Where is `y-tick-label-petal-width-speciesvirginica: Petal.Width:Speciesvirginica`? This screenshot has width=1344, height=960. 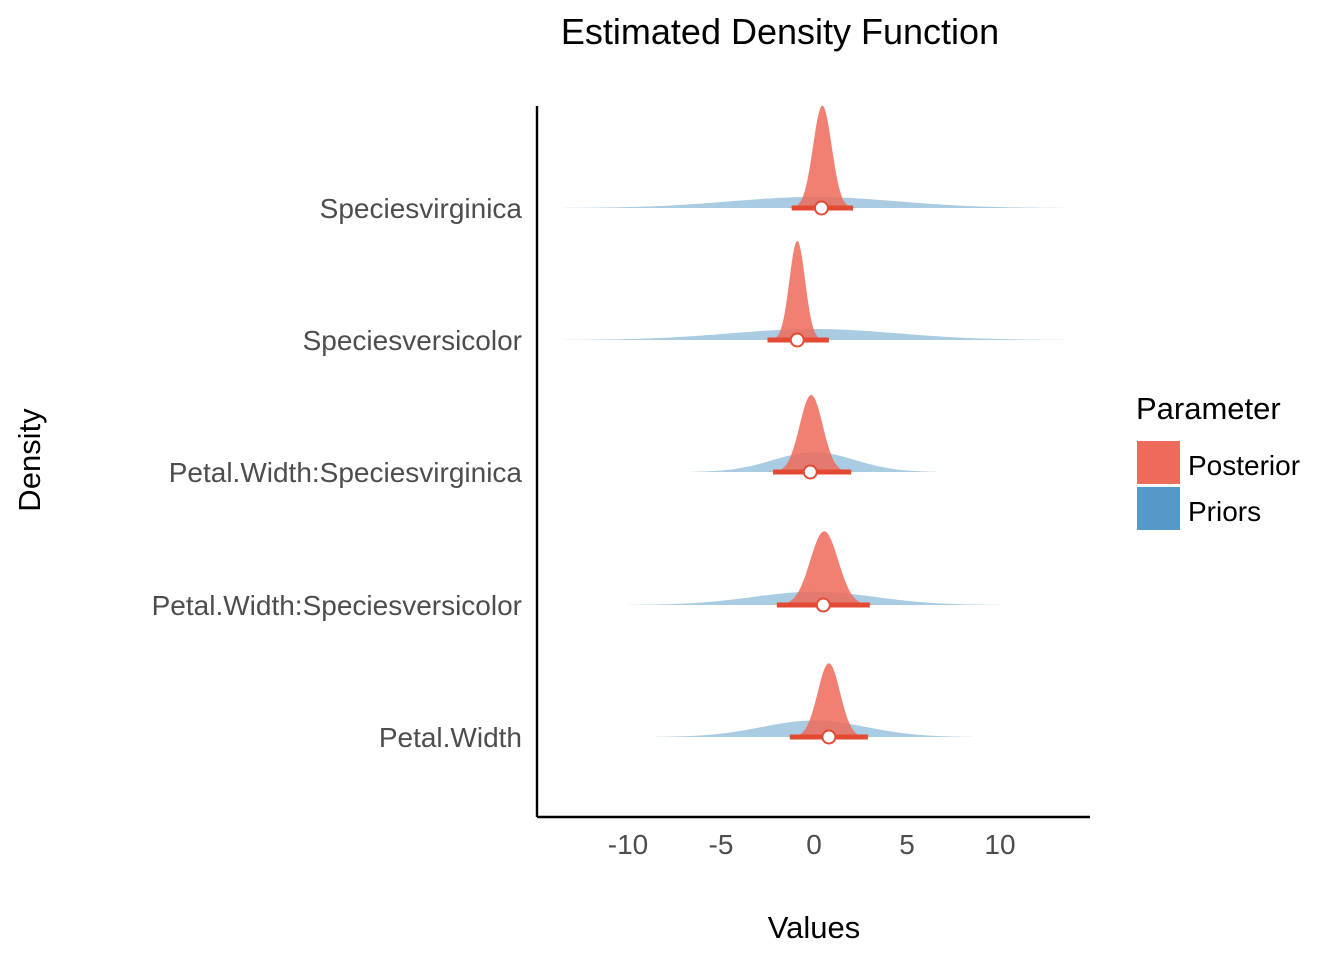
y-tick-label-petal-width-speciesvirginica: Petal.Width:Speciesvirginica is located at coordinates (346, 472).